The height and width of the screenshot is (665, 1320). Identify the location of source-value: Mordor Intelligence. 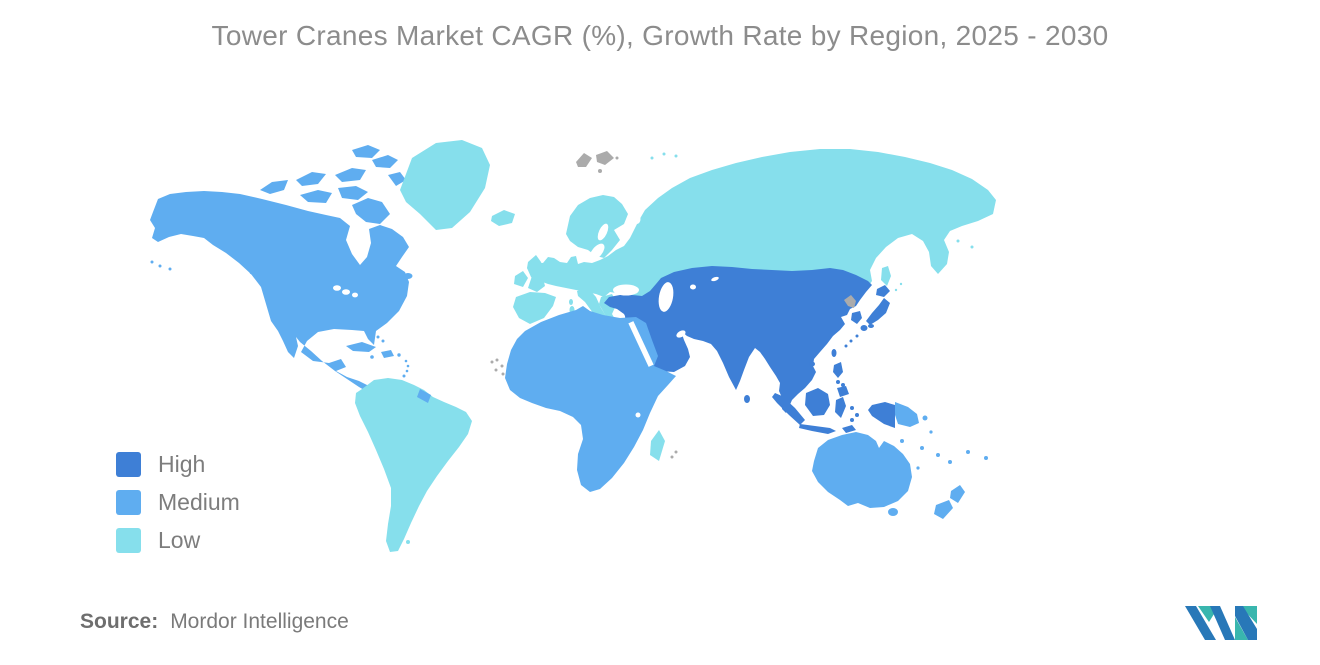
(259, 621).